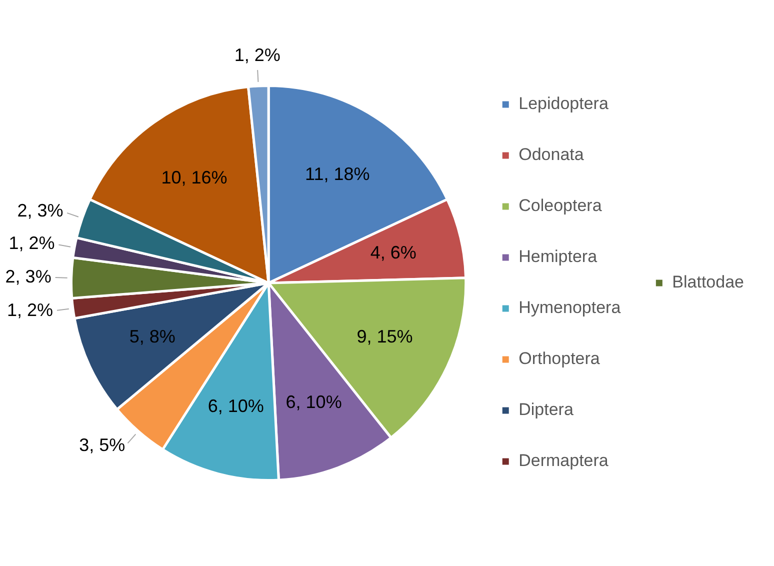  Describe the element at coordinates (563, 104) in the screenshot. I see `legend-label: Lepidoptera` at that location.